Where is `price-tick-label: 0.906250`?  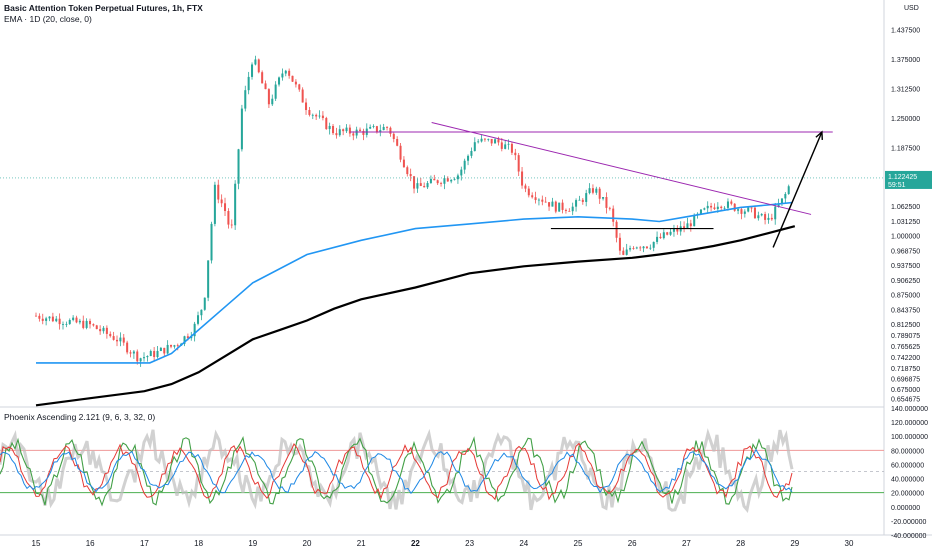 price-tick-label: 0.906250 is located at coordinates (905, 281).